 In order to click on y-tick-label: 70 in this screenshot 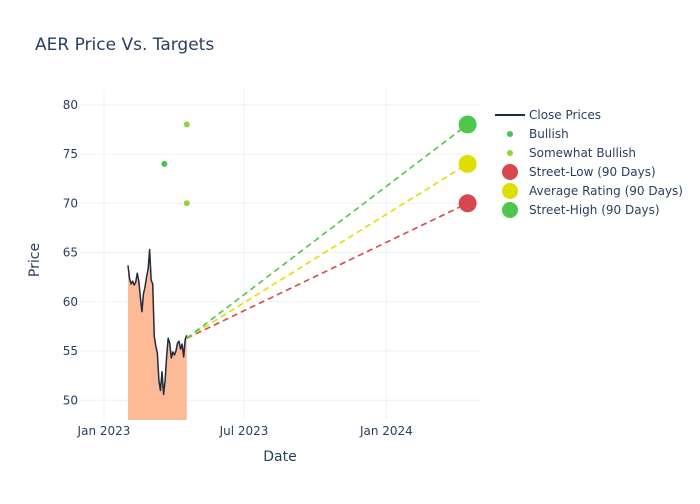, I will do `click(70, 203)`.